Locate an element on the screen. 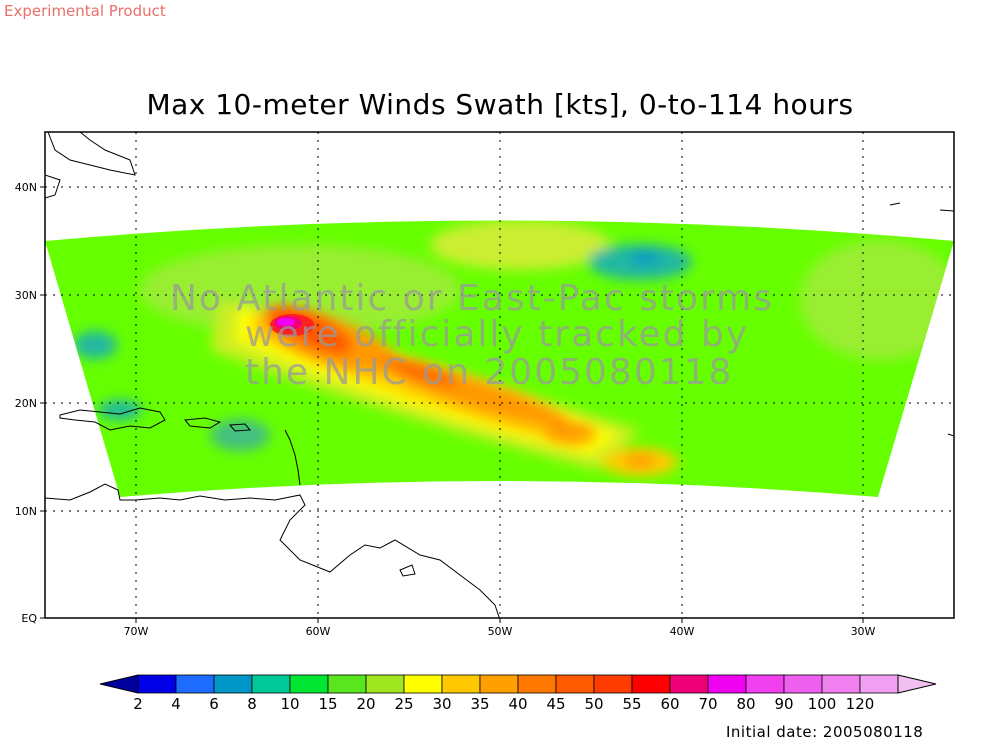 The image size is (1000, 750). experimental-product-label: Experimental Product is located at coordinates (85, 11).